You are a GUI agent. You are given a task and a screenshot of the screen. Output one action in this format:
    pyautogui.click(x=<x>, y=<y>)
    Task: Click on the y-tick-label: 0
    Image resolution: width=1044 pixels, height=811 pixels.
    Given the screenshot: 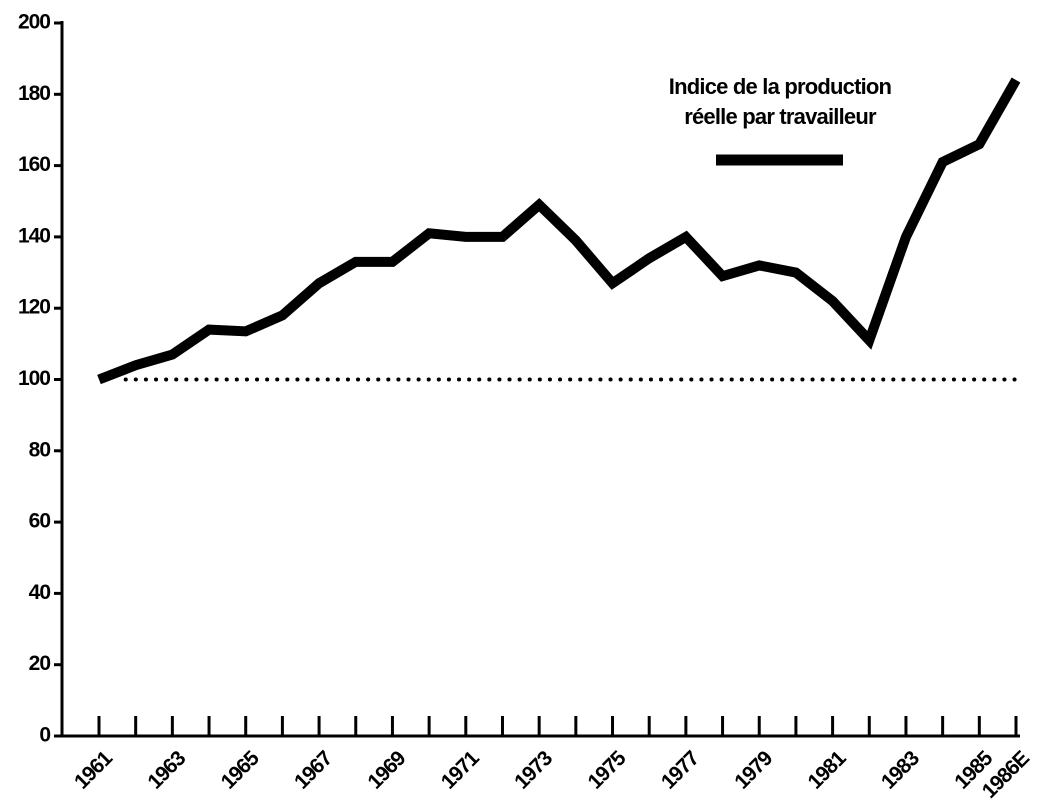 What is the action you would take?
    pyautogui.click(x=44, y=735)
    